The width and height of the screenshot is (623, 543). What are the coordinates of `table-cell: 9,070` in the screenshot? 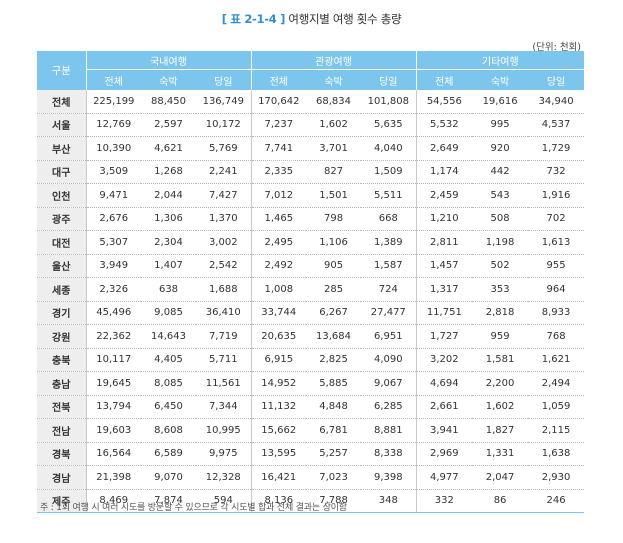 It's located at (168, 477).